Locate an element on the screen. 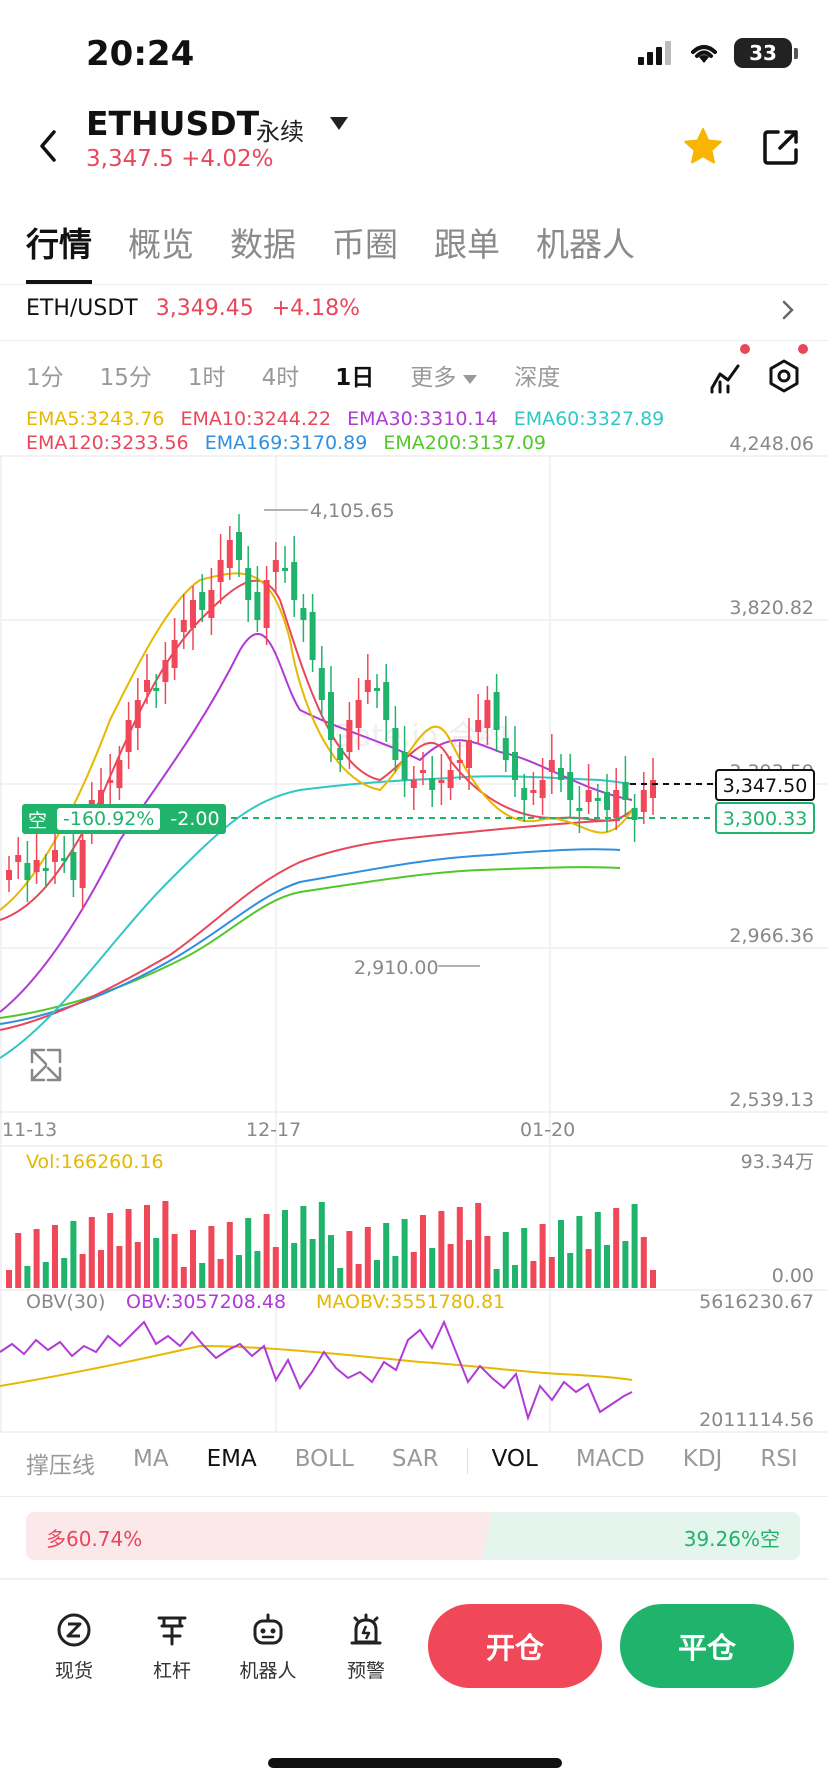 This screenshot has width=828, height=1792. contract-type: 永续 is located at coordinates (280, 132).